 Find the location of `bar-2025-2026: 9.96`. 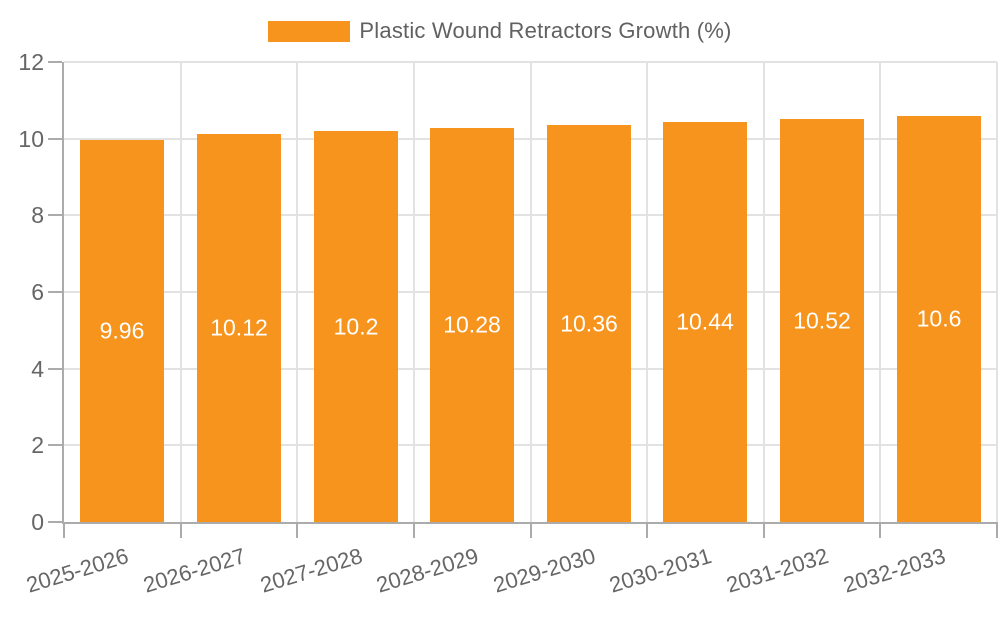

bar-2025-2026: 9.96 is located at coordinates (122, 331).